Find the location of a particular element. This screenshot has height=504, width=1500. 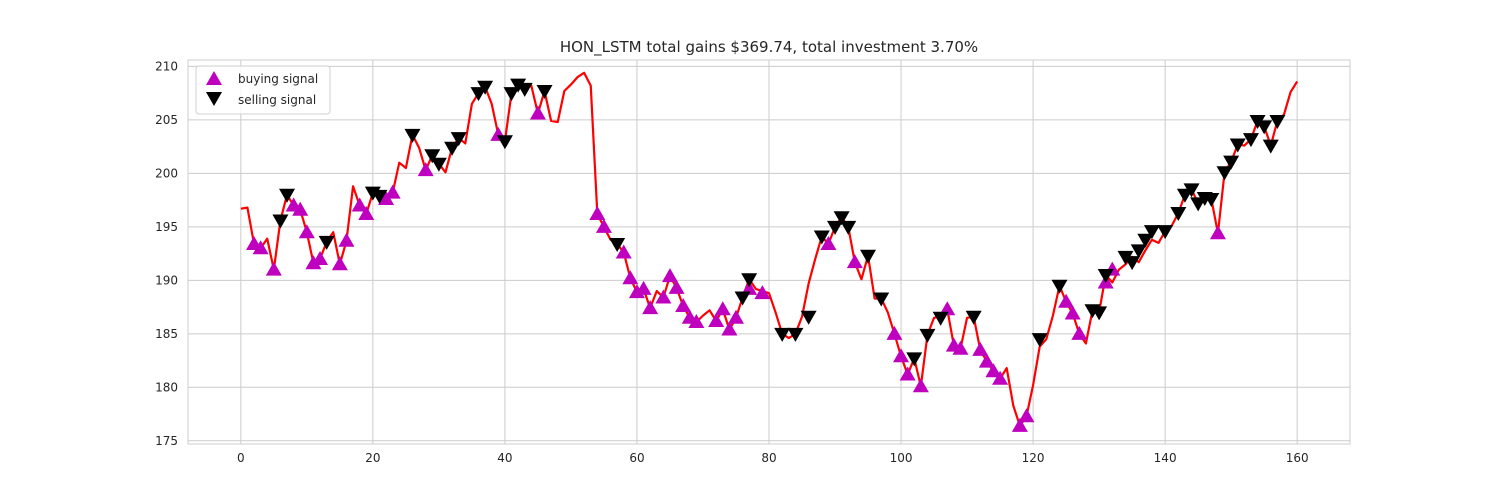

y-tick-label: 175 is located at coordinates (166, 441).